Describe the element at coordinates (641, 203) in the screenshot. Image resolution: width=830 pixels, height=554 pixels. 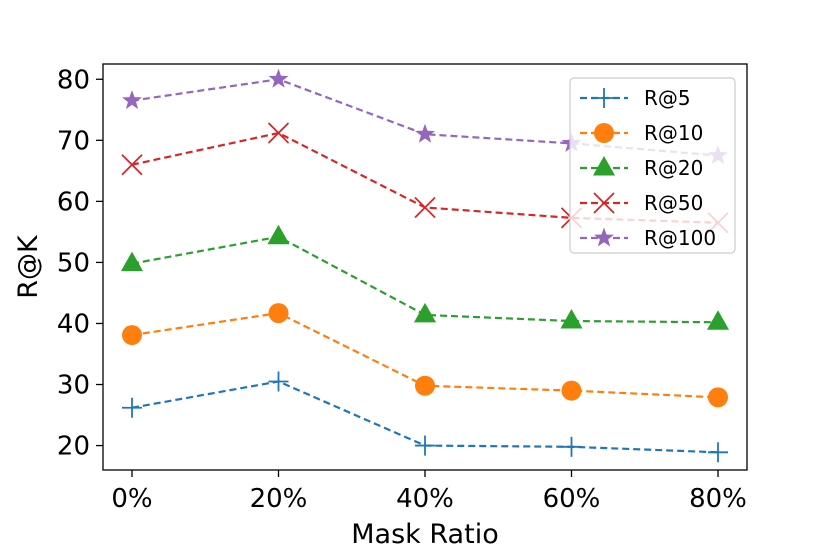
I see `legend-item: R@50` at that location.